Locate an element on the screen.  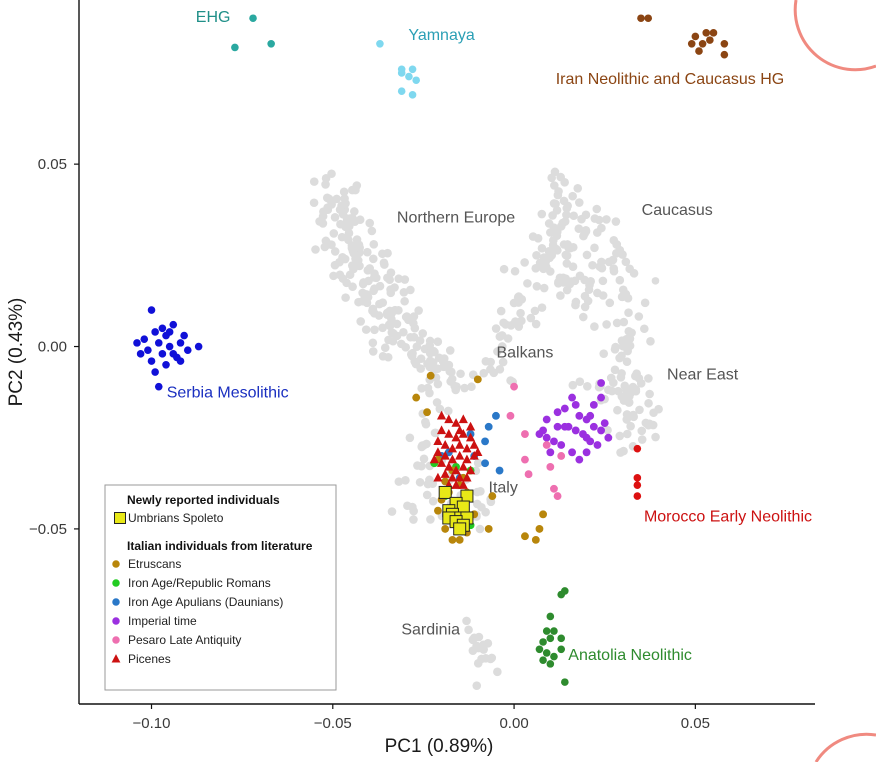
yamnaya-point is located at coordinates (401, 91).